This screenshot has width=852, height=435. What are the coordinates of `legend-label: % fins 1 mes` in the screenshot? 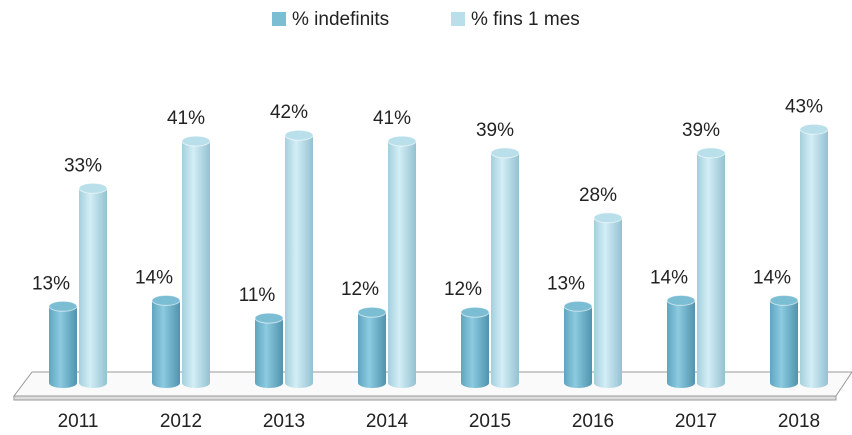 It's located at (525, 19).